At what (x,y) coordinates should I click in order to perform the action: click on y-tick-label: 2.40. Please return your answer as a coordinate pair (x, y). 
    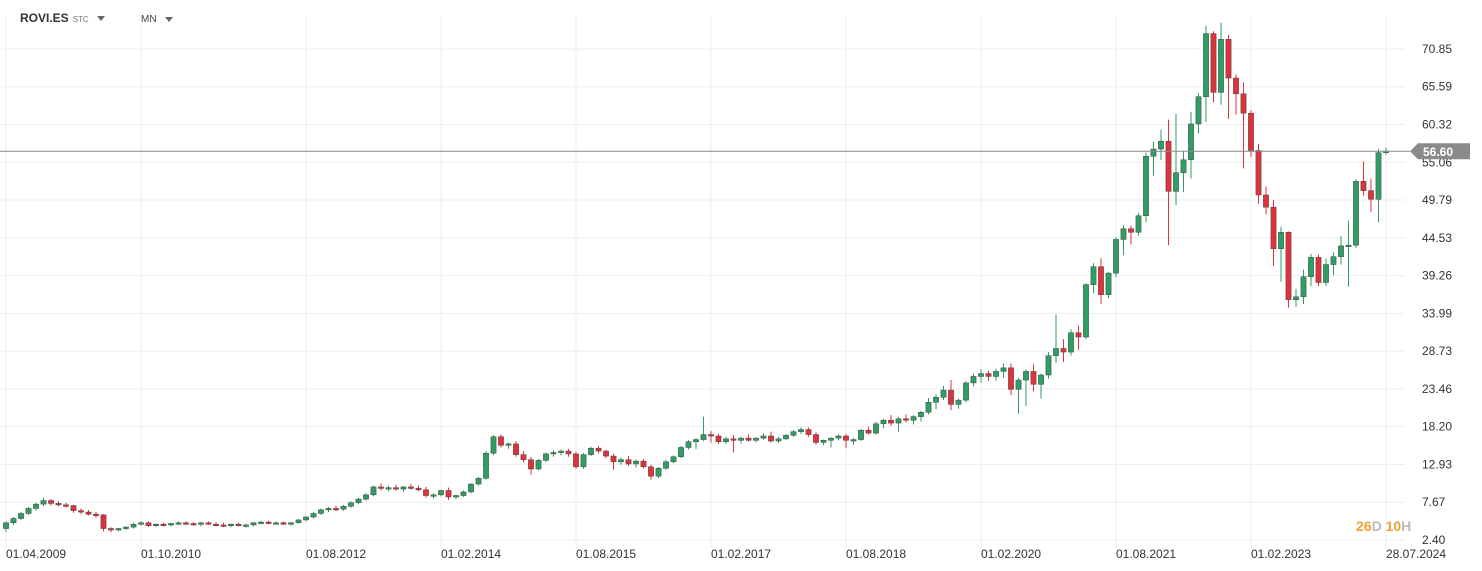
    Looking at the image, I should click on (1434, 540).